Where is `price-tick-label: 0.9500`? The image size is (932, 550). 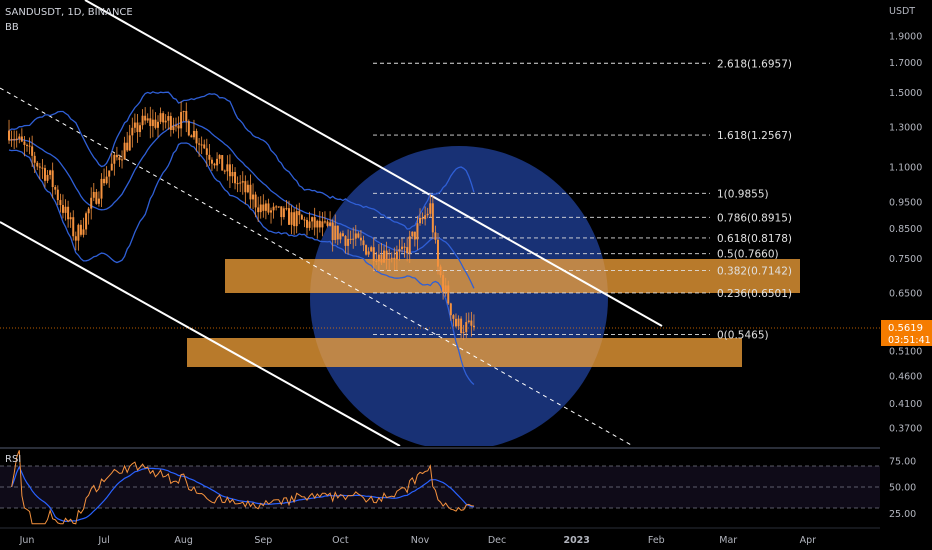 price-tick-label: 0.9500 is located at coordinates (905, 203).